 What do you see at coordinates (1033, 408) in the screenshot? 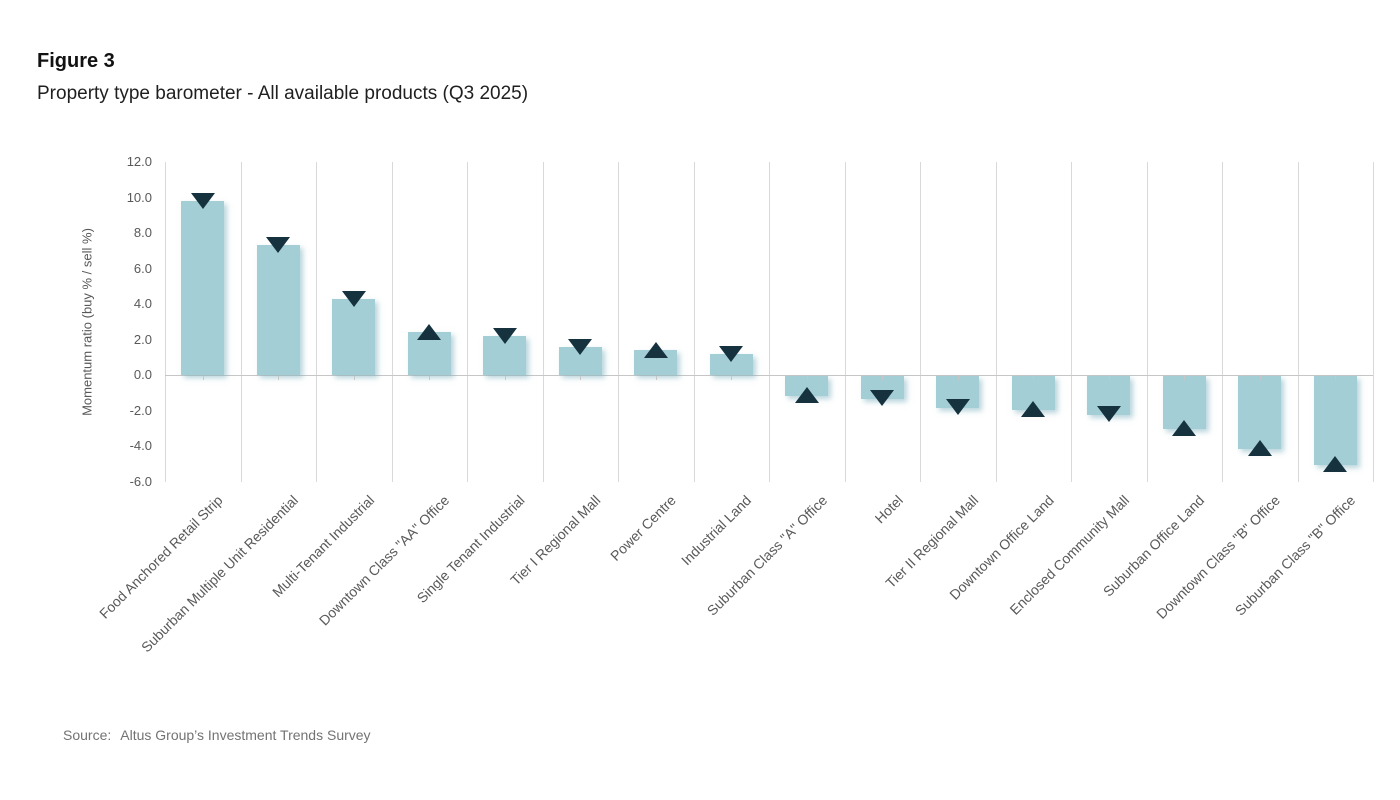
I see `marker-up-triangle-downtown-office-land` at bounding box center [1033, 408].